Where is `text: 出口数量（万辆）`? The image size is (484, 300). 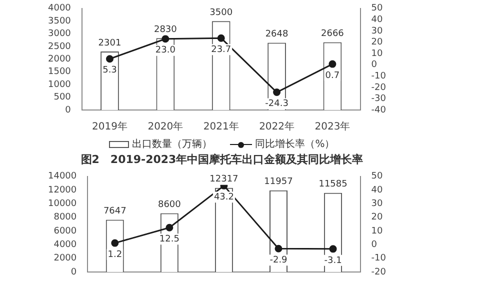
text: 出口数量（万辆） is located at coordinates (172, 144).